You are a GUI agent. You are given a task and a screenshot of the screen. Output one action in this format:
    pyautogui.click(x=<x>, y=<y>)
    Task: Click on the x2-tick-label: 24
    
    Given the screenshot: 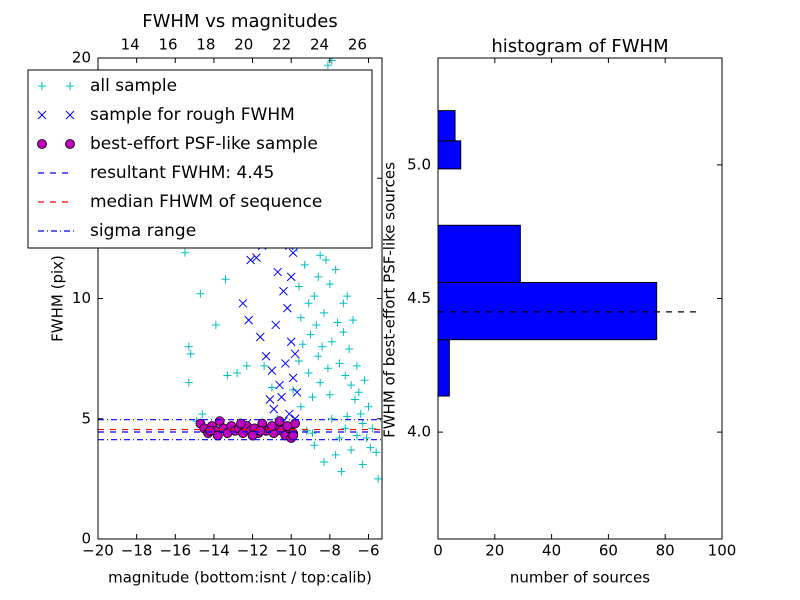 What is the action you would take?
    pyautogui.click(x=319, y=45)
    